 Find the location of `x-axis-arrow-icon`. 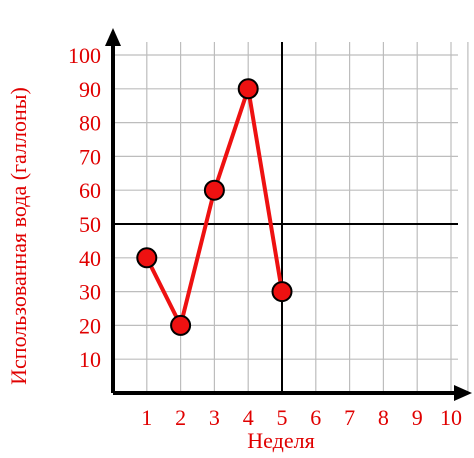

x-axis-arrow-icon is located at coordinates (463, 393).